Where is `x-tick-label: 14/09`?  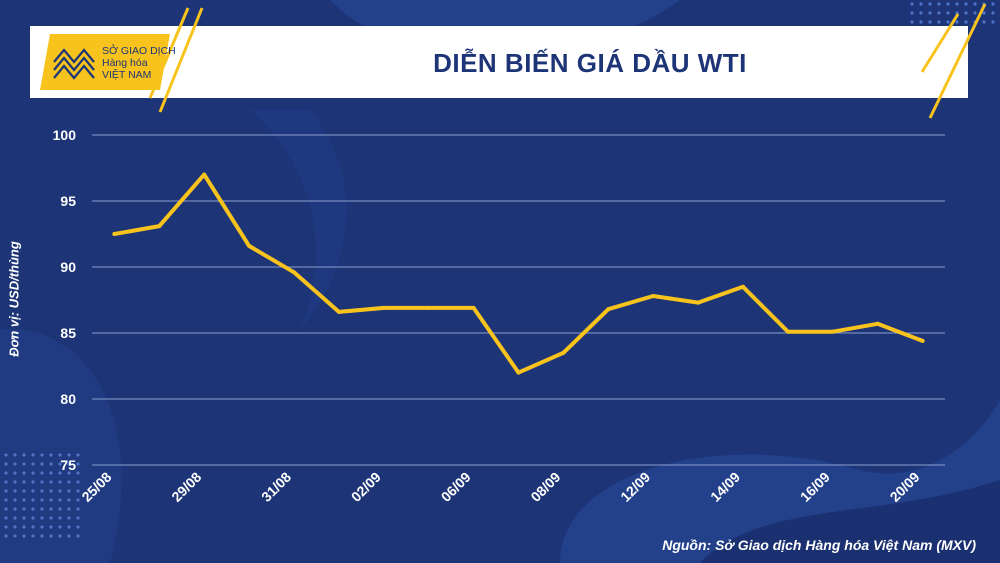 x-tick-label: 14/09 is located at coordinates (725, 487).